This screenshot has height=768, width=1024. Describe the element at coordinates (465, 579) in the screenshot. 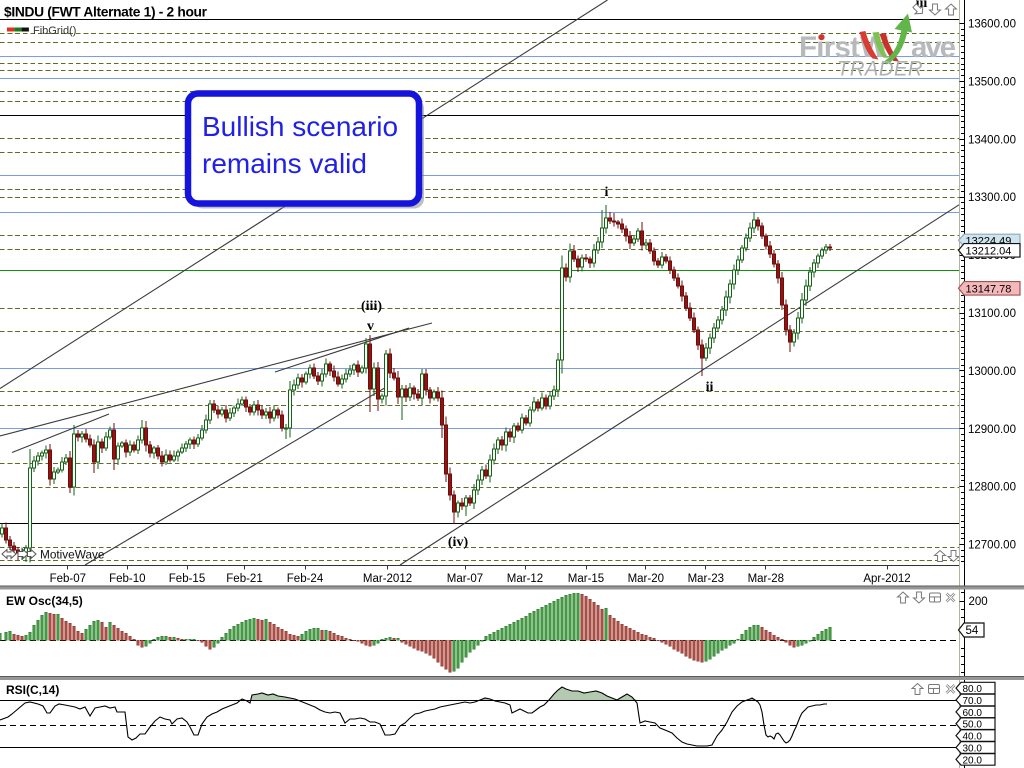

I see `svg-text: Mar-07` at that location.